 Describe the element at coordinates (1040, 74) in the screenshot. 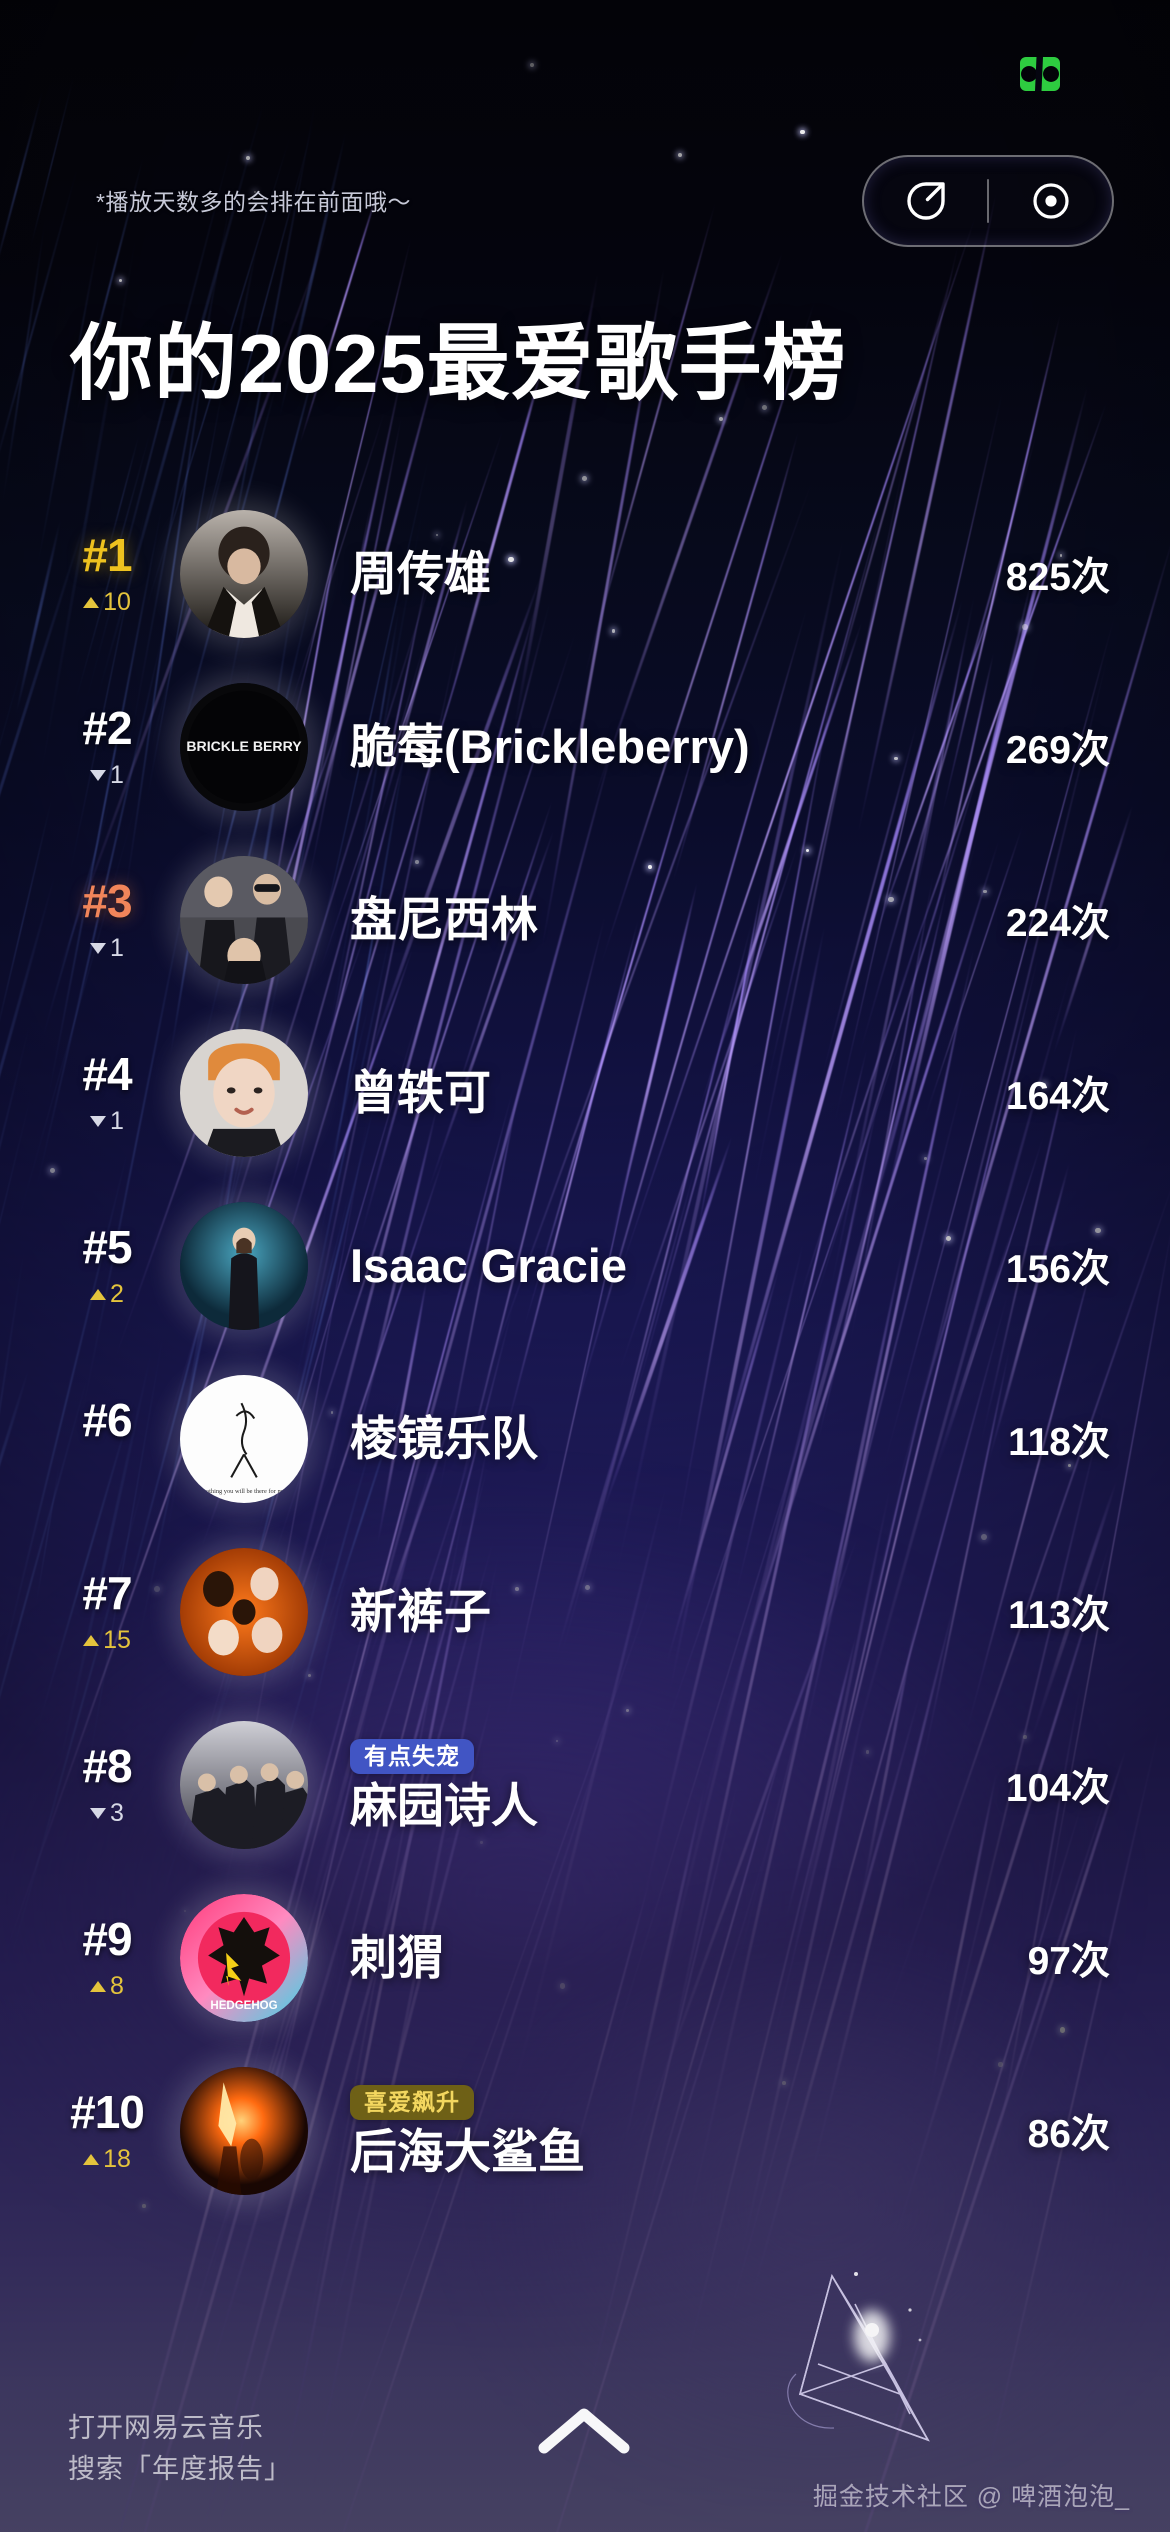

I see `wechat-icon` at that location.